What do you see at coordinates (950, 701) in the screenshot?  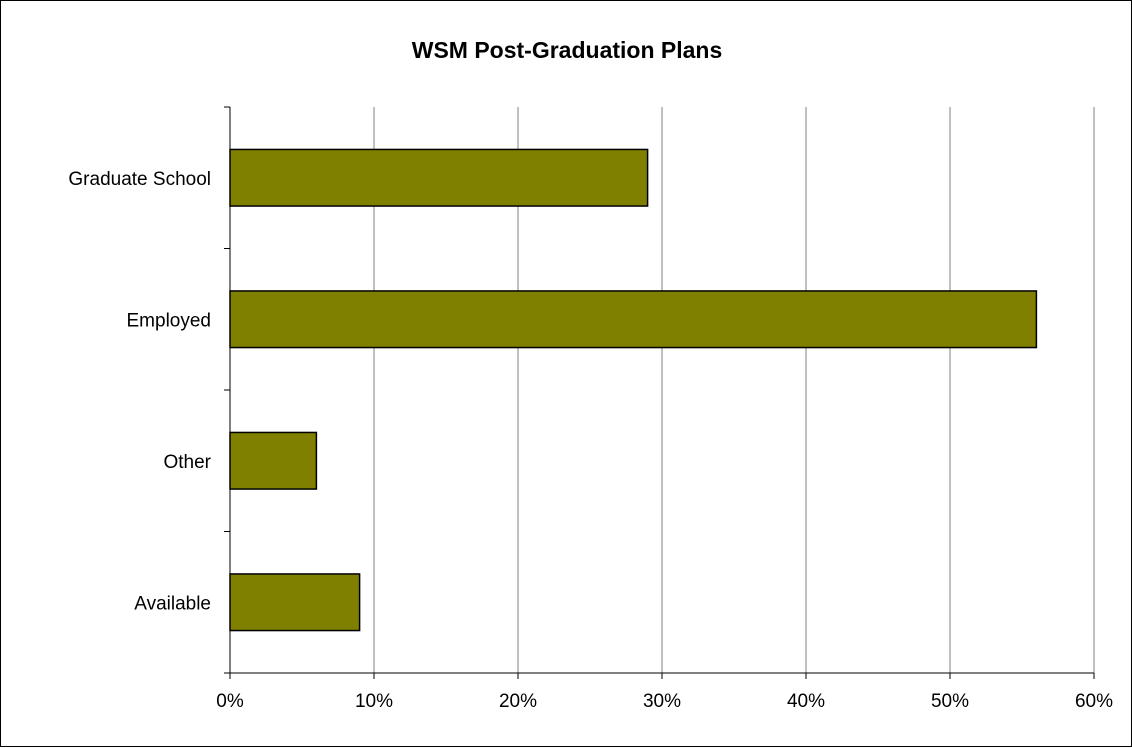 I see `x-tick-label: 50%` at bounding box center [950, 701].